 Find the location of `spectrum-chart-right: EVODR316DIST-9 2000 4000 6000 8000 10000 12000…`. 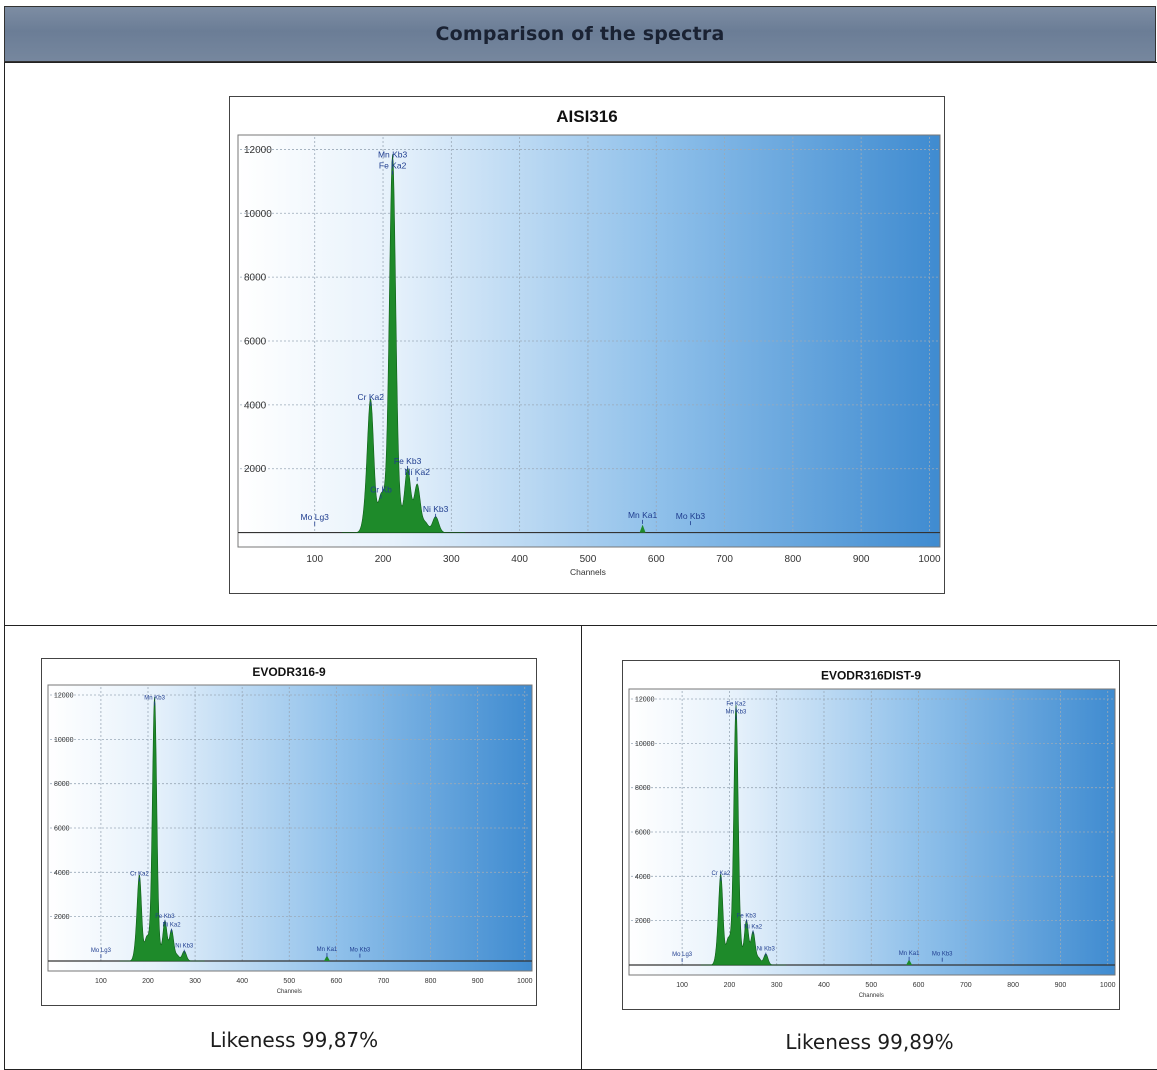

spectrum-chart-right: EVODR316DIST-9 2000 4000 6000 8000 10000 12000… is located at coordinates (872, 833).